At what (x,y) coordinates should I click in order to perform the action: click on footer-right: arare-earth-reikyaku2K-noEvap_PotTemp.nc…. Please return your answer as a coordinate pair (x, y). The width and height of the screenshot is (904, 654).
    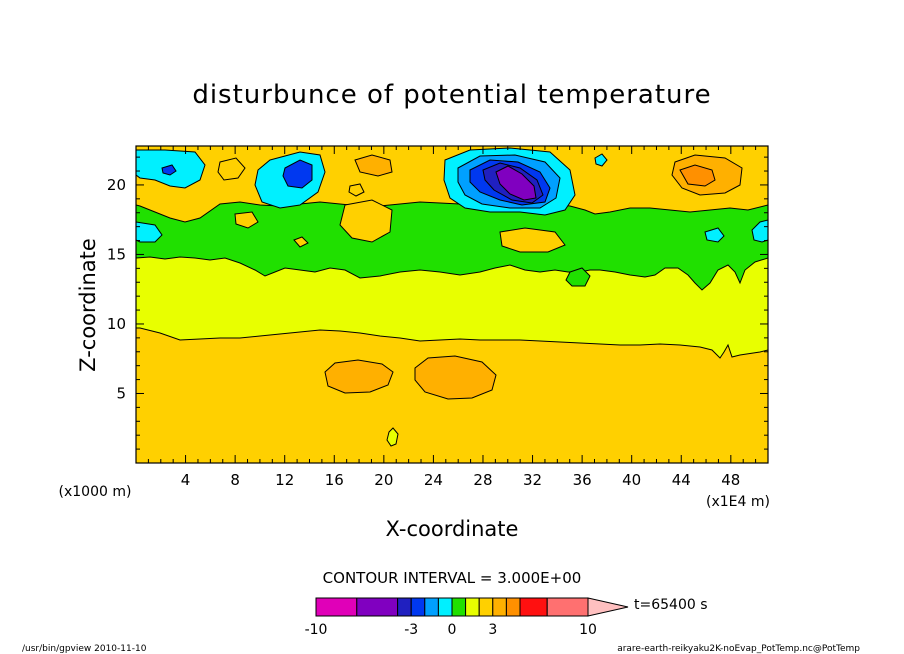
    Looking at the image, I should click on (738, 649).